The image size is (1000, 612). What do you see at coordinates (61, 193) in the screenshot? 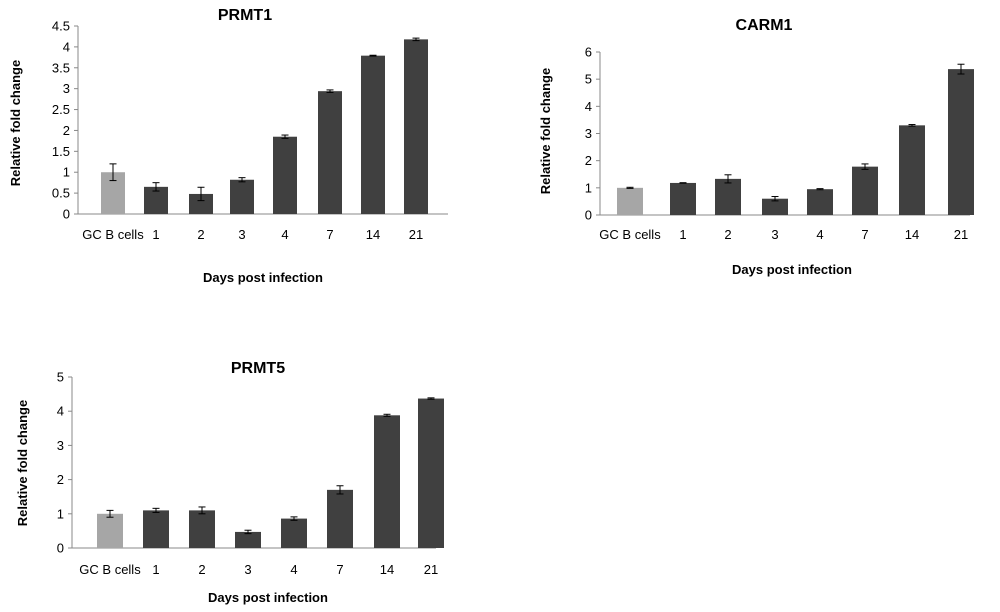
I see `y-tick-label: 0.5` at bounding box center [61, 193].